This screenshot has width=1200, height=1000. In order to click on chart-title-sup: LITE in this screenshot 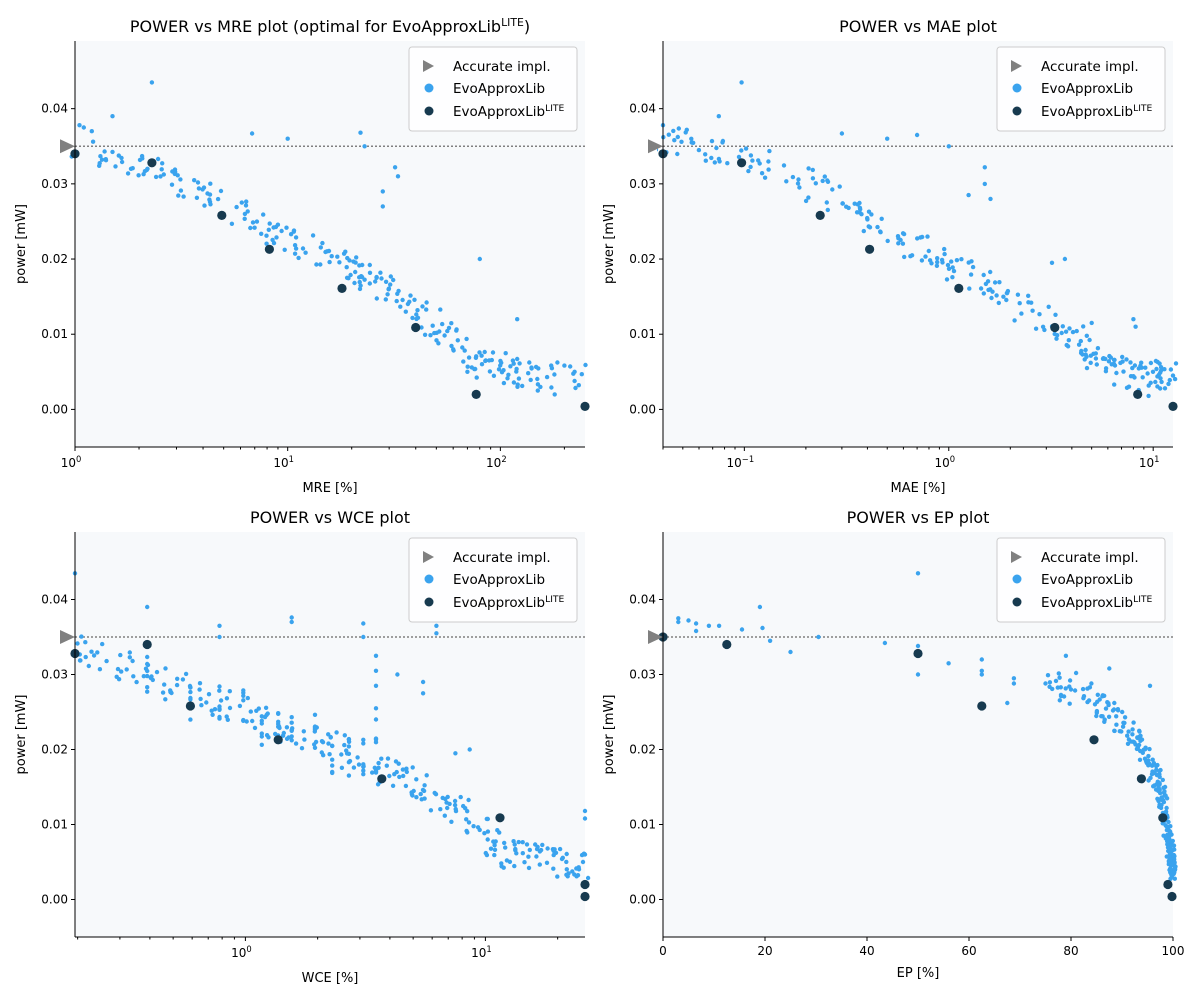, I will do `click(512, 22)`.